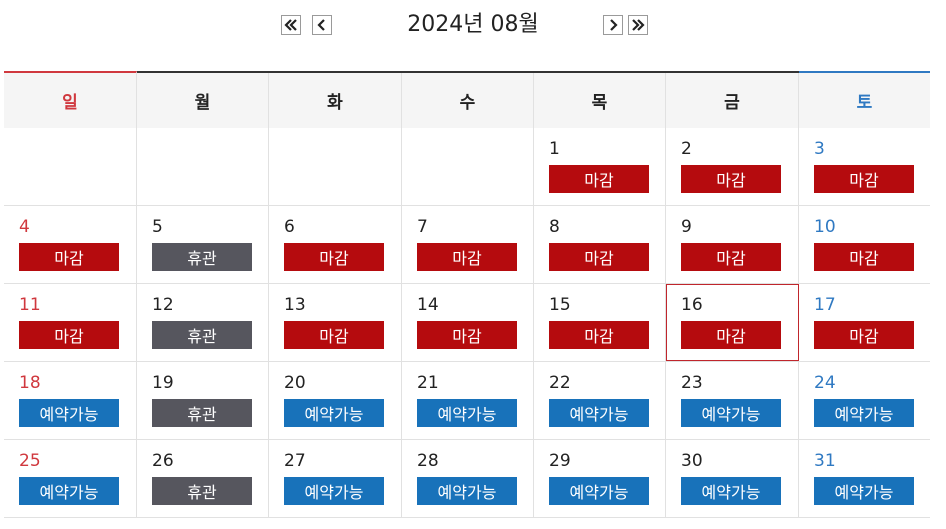 The width and height of the screenshot is (946, 529). Describe the element at coordinates (600, 166) in the screenshot. I see `day-cell: 1 마감` at that location.